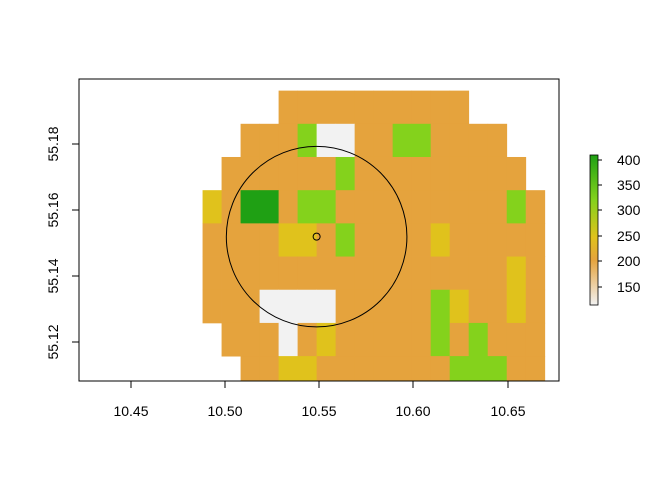 Image resolution: width=672 pixels, height=480 pixels. Describe the element at coordinates (224, 411) in the screenshot. I see `x-tick-label: 10.50` at that location.